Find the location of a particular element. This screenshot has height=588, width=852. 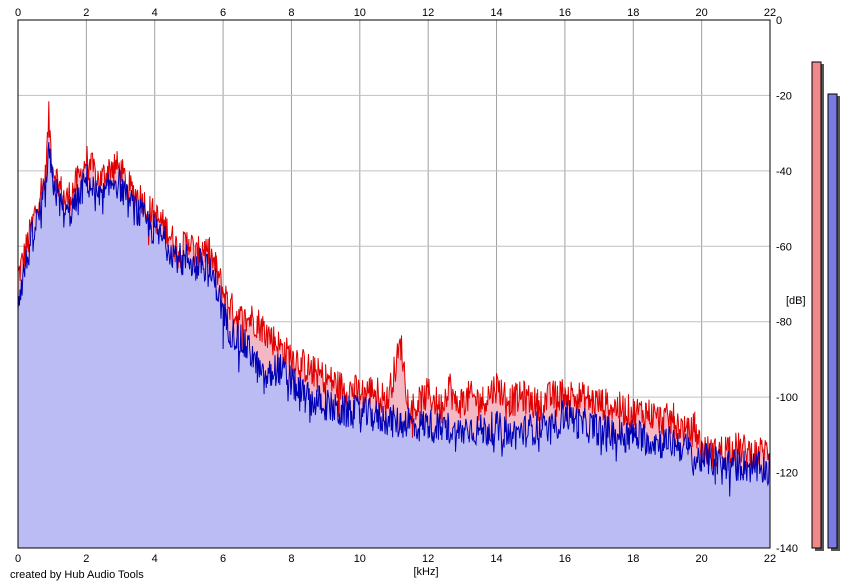

x-tick-label-top: 12 is located at coordinates (428, 13).